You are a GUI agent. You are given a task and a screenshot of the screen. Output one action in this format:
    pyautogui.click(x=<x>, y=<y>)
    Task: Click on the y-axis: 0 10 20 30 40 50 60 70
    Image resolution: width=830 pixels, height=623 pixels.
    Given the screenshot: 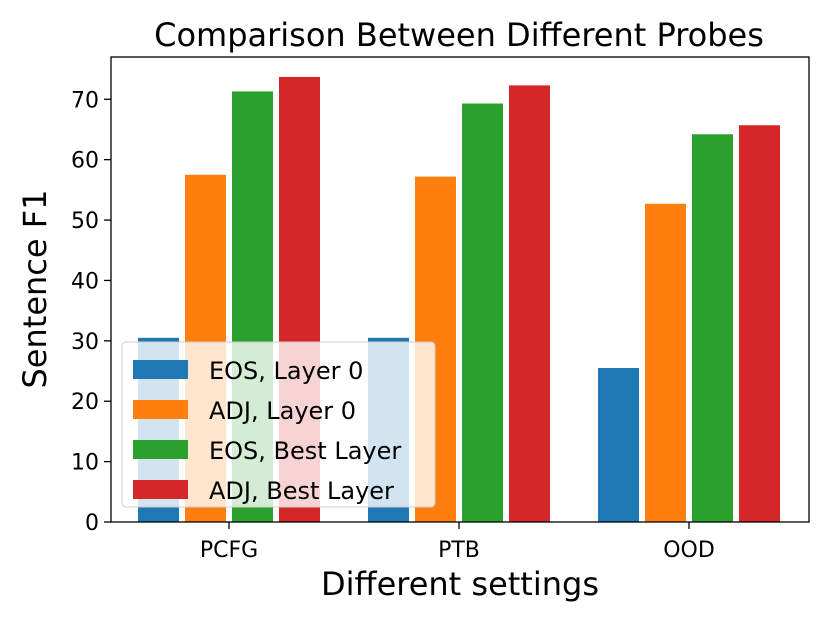 What is the action you would take?
    pyautogui.click(x=91, y=312)
    